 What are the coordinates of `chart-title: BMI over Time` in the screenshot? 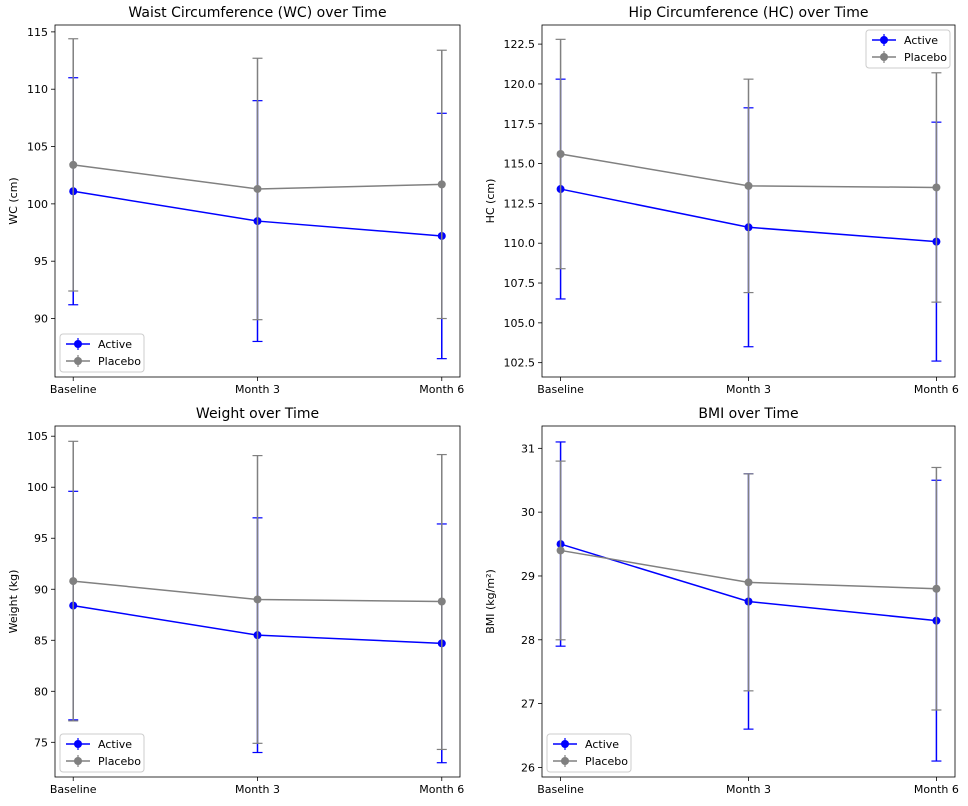 It's located at (748, 414).